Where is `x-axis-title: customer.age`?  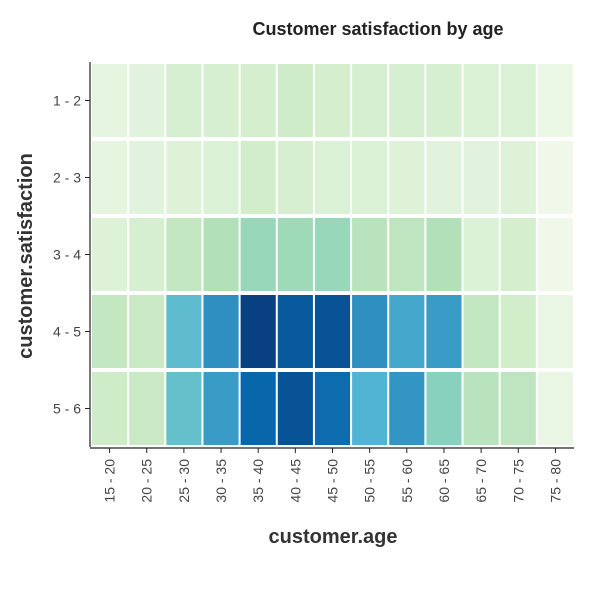 x-axis-title: customer.age is located at coordinates (333, 537).